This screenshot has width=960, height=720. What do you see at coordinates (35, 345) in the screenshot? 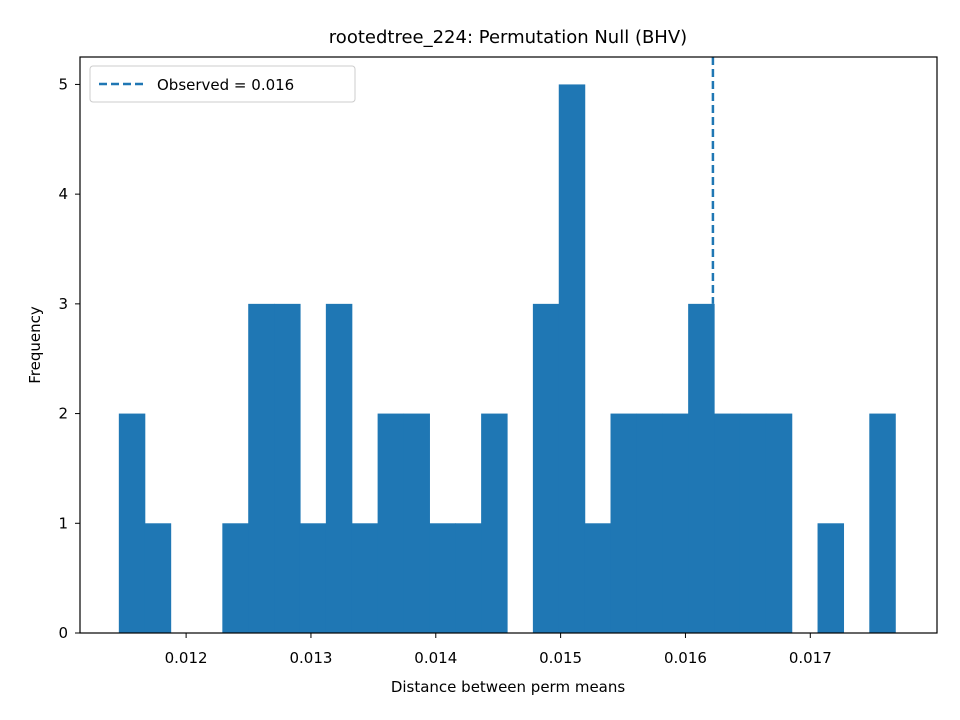
I see `y-axis-label: Frequency` at bounding box center [35, 345].